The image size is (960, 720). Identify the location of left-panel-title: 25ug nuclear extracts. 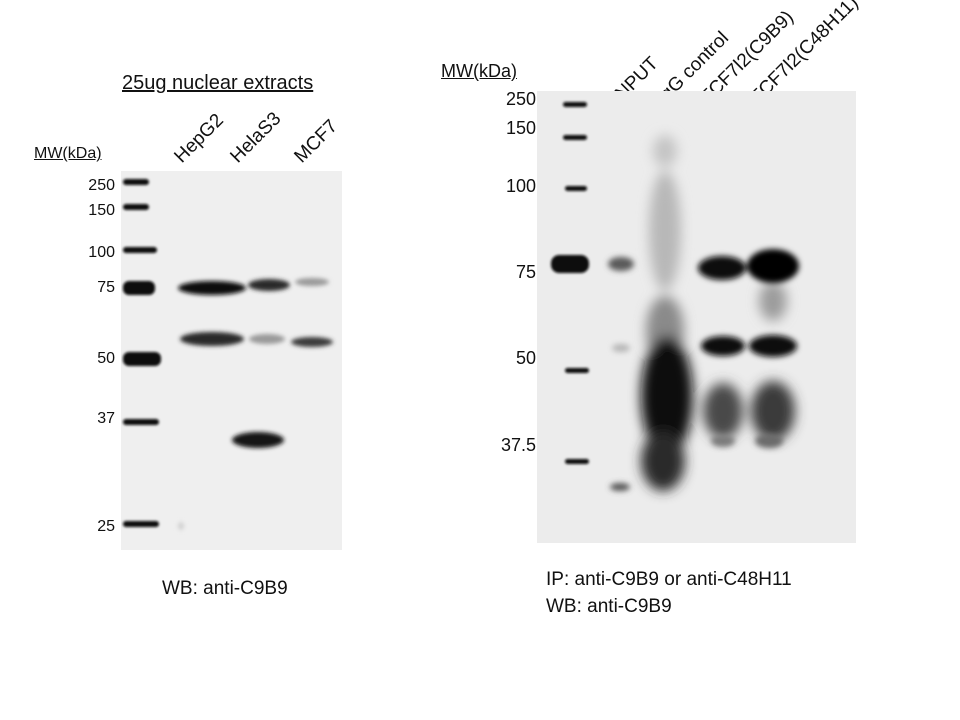
(218, 83).